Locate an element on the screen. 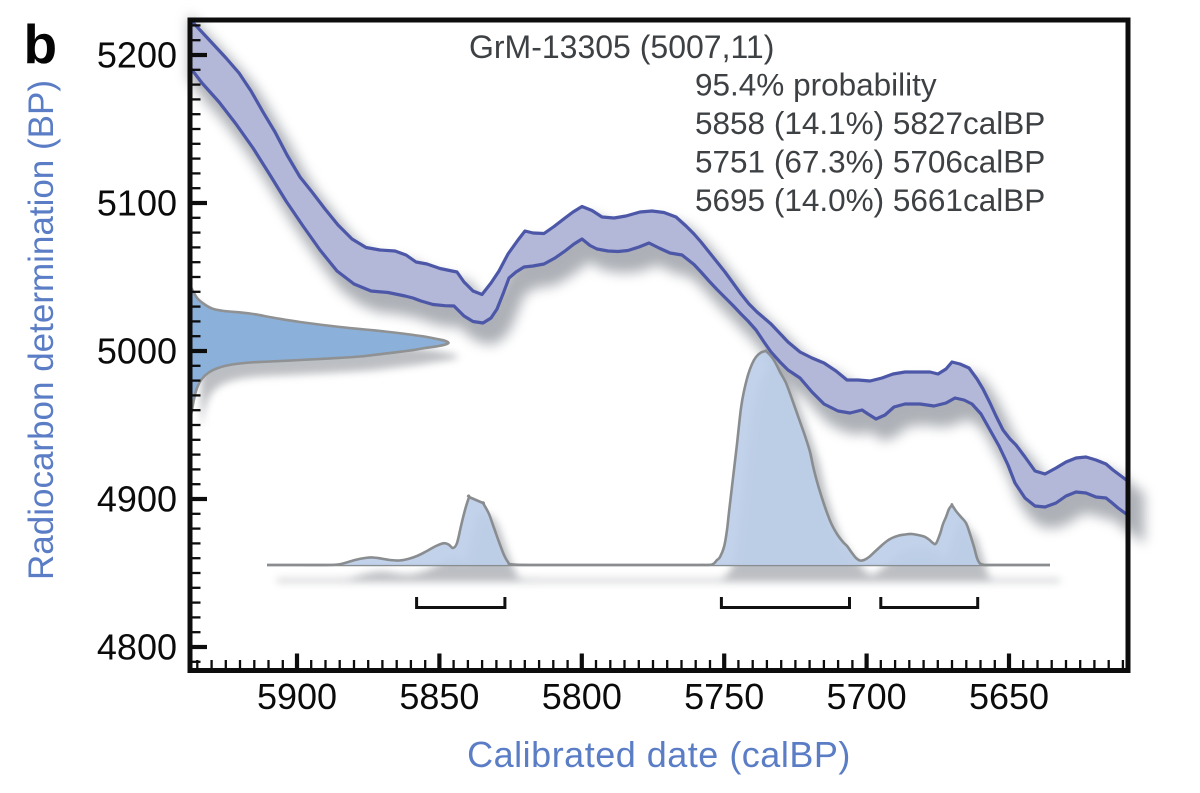  svg-text: 5800 is located at coordinates (582, 696).